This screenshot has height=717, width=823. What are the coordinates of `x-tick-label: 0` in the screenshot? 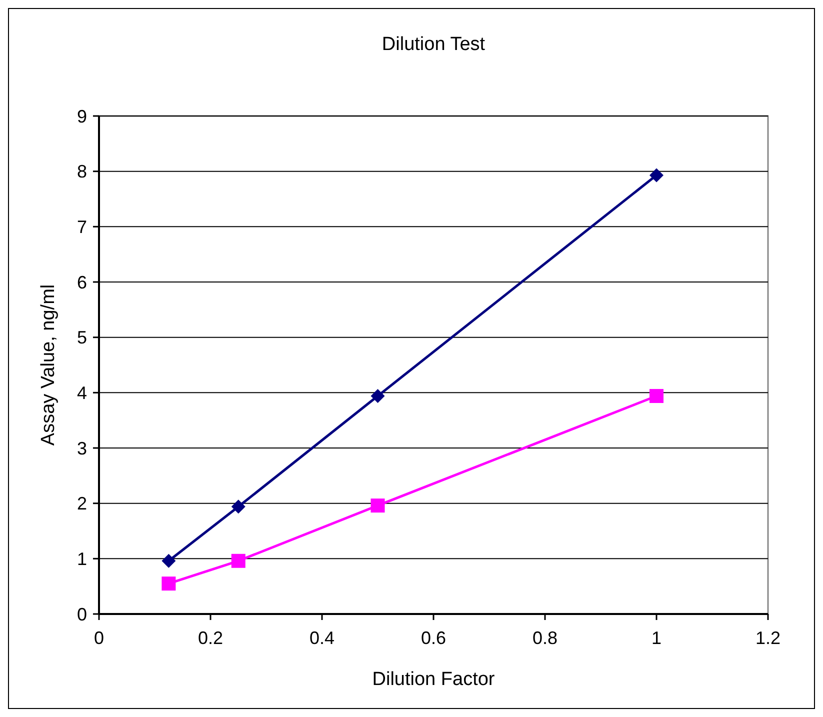 It's located at (99, 638).